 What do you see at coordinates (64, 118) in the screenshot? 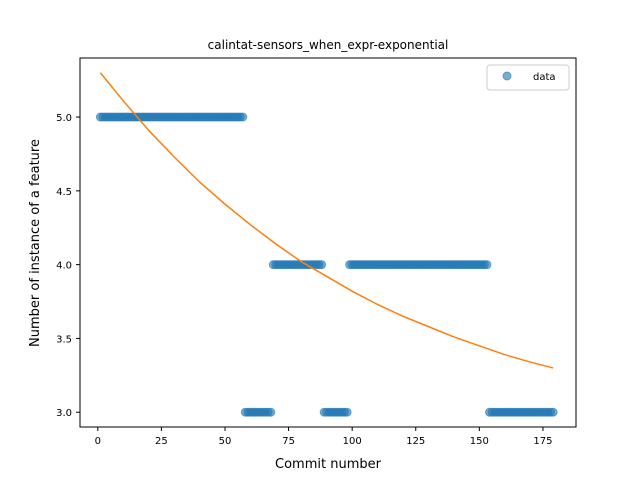
I see `y-tick-label: 5.0` at bounding box center [64, 118].